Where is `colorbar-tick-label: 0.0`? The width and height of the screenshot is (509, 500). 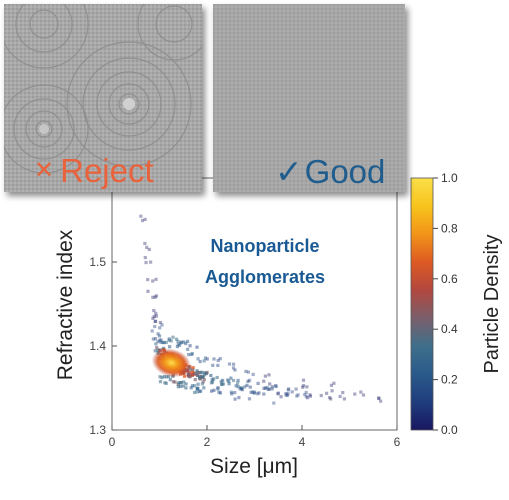 colorbar-tick-label: 0.0 is located at coordinates (449, 430).